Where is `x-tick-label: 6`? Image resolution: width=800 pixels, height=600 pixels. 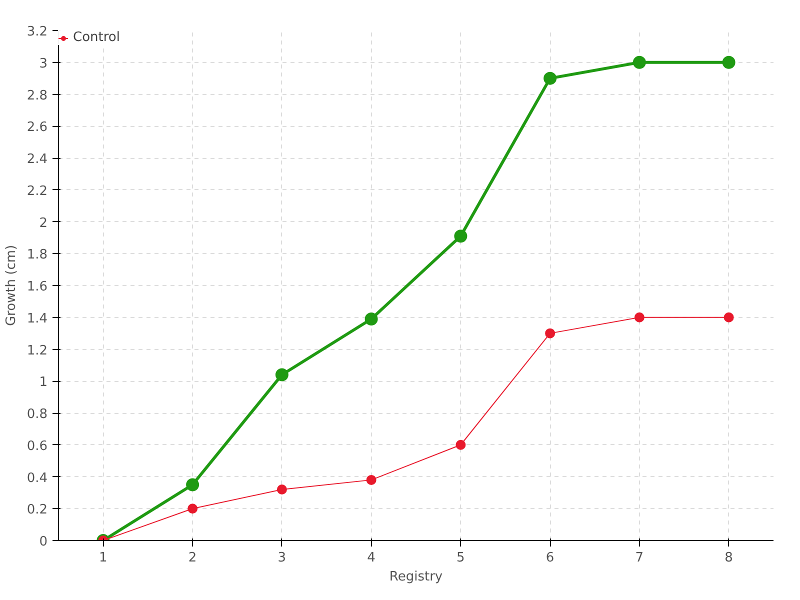
x-tick-label: 6 is located at coordinates (550, 558).